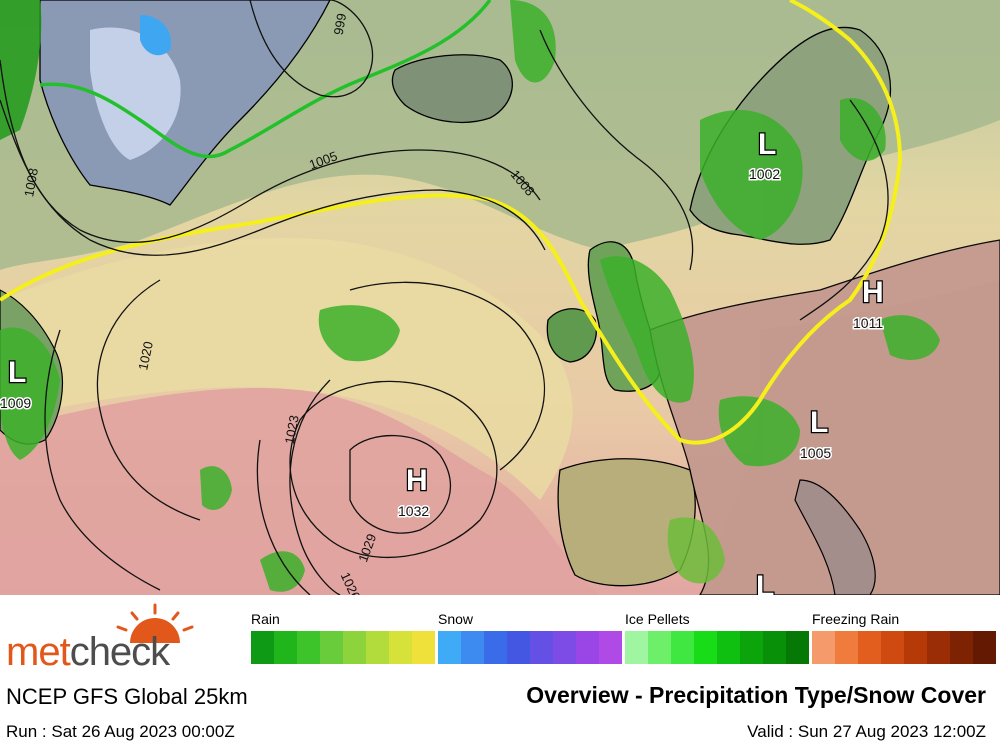  I want to click on isobar-label: 999, so click(340, 24).